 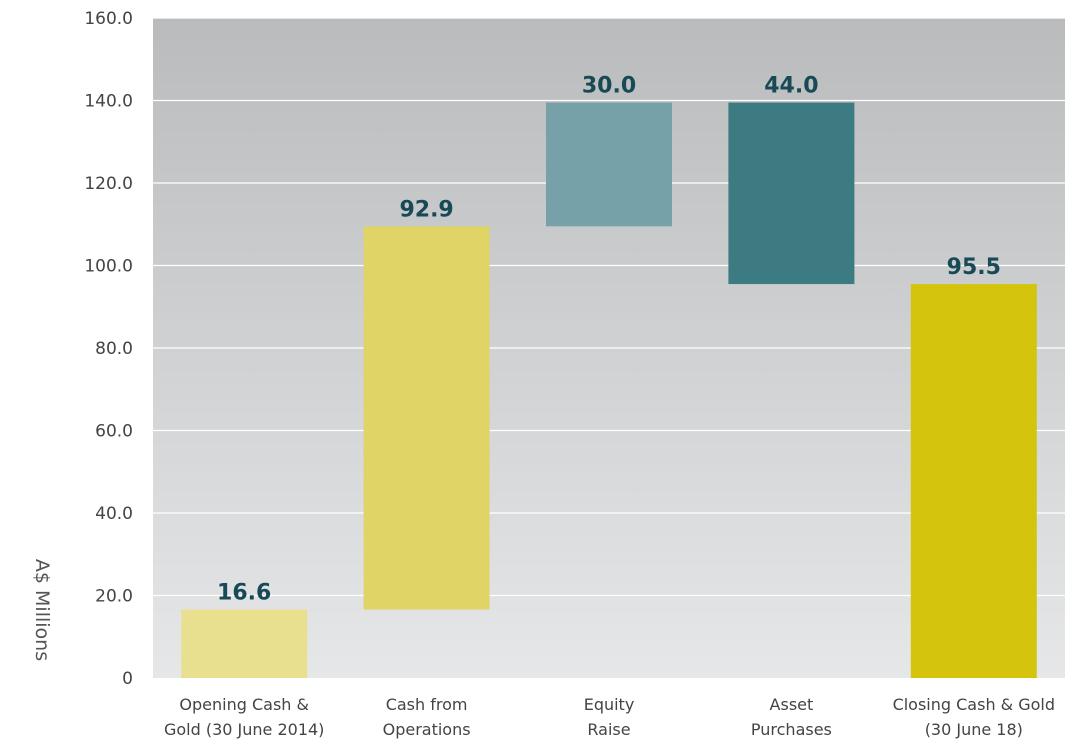 I want to click on x-category-label: Closing Cash & Gold (30 June 18), so click(x=974, y=717).